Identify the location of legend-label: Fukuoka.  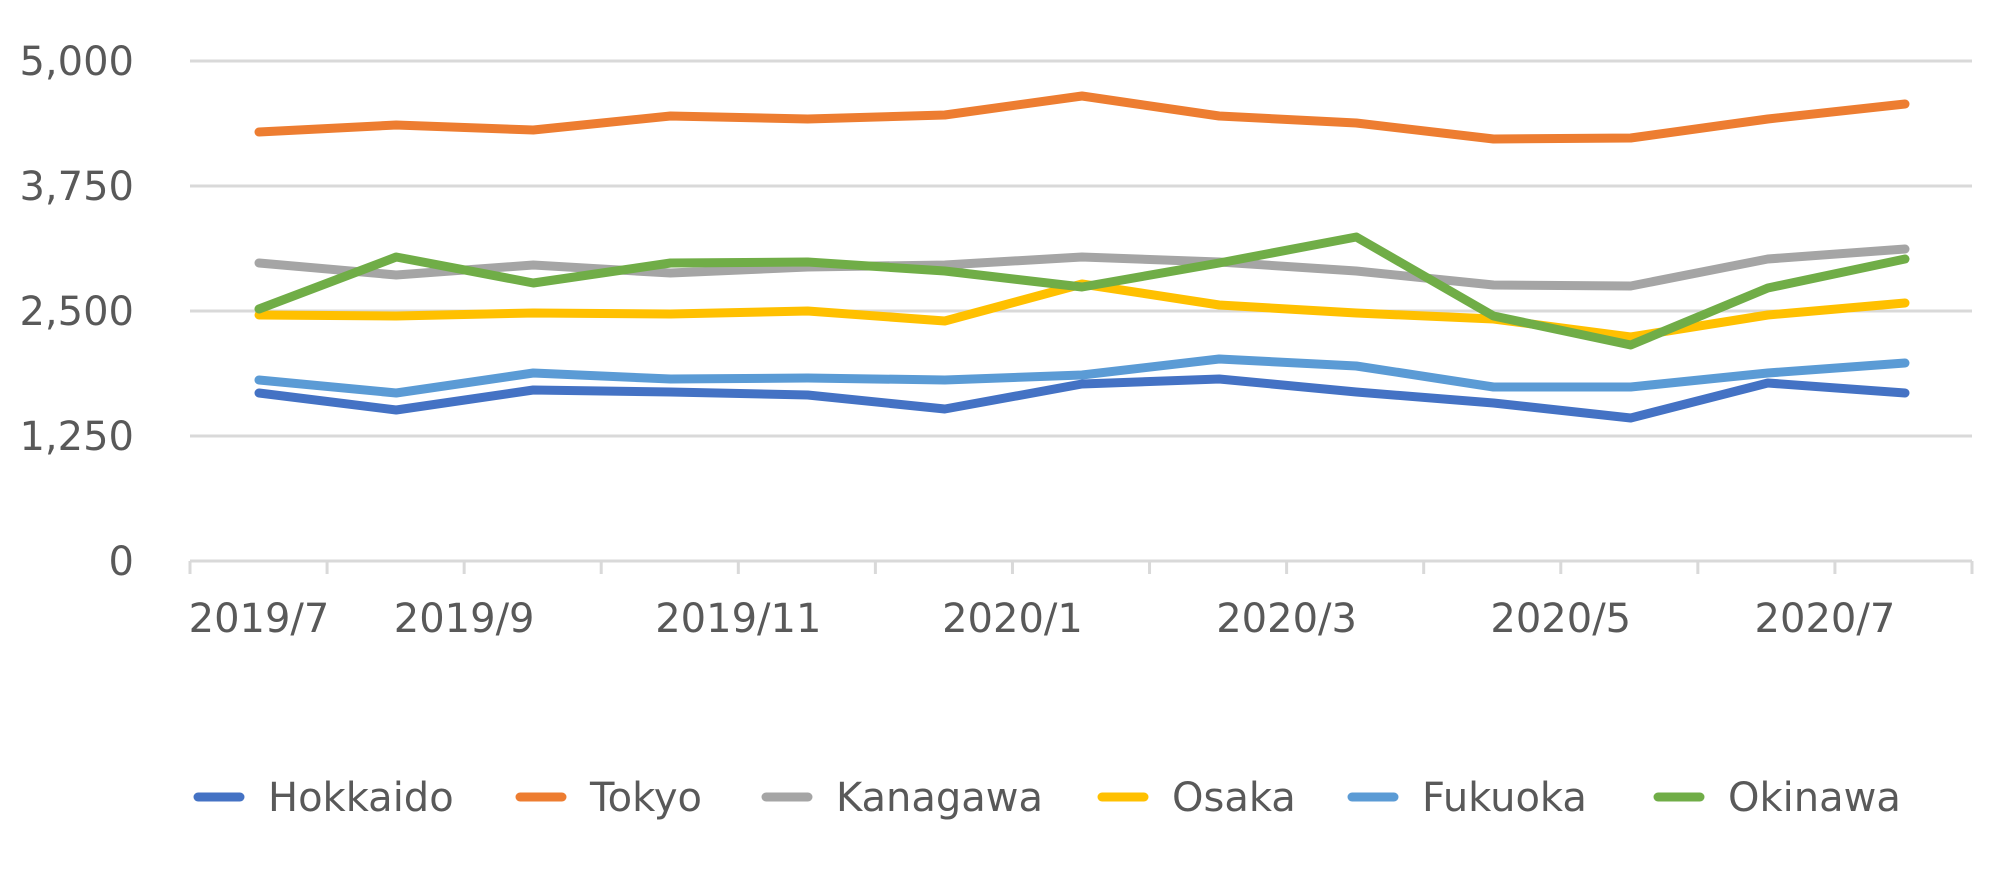
(1504, 798).